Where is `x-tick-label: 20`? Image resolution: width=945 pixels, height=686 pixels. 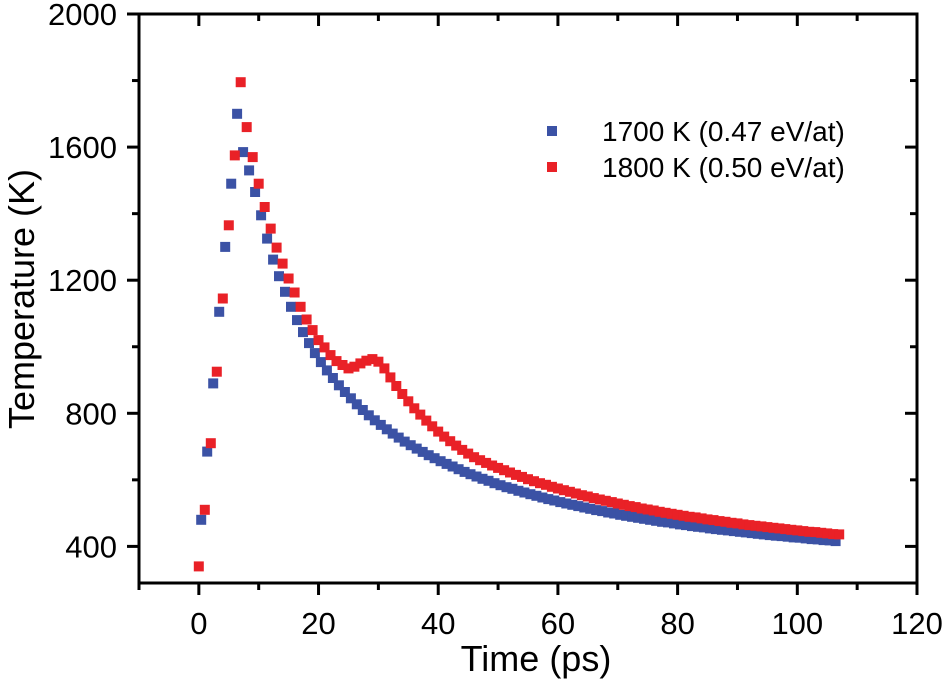 x-tick-label: 20 is located at coordinates (318, 623).